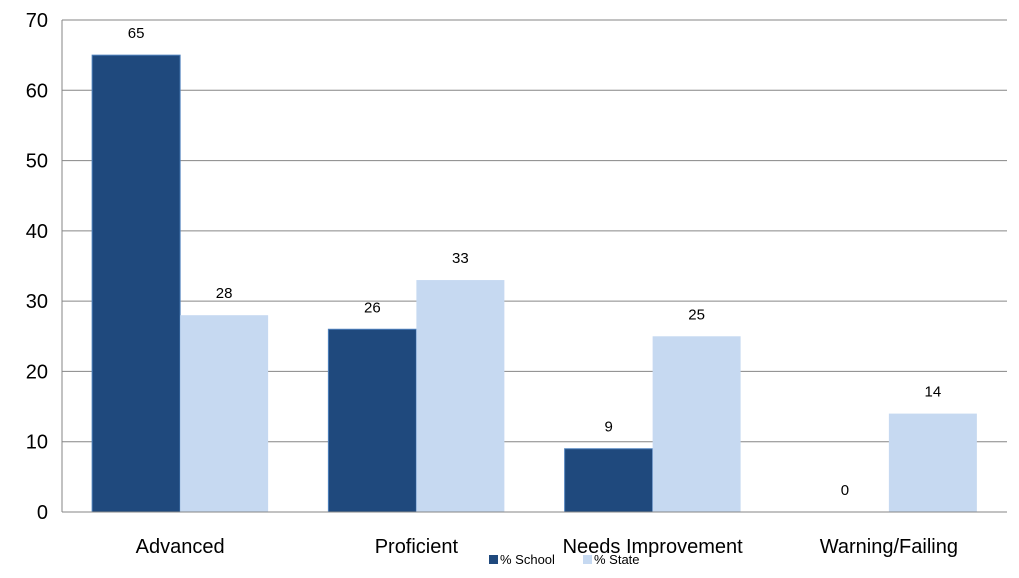  I want to click on legend-label: % State, so click(617, 559).